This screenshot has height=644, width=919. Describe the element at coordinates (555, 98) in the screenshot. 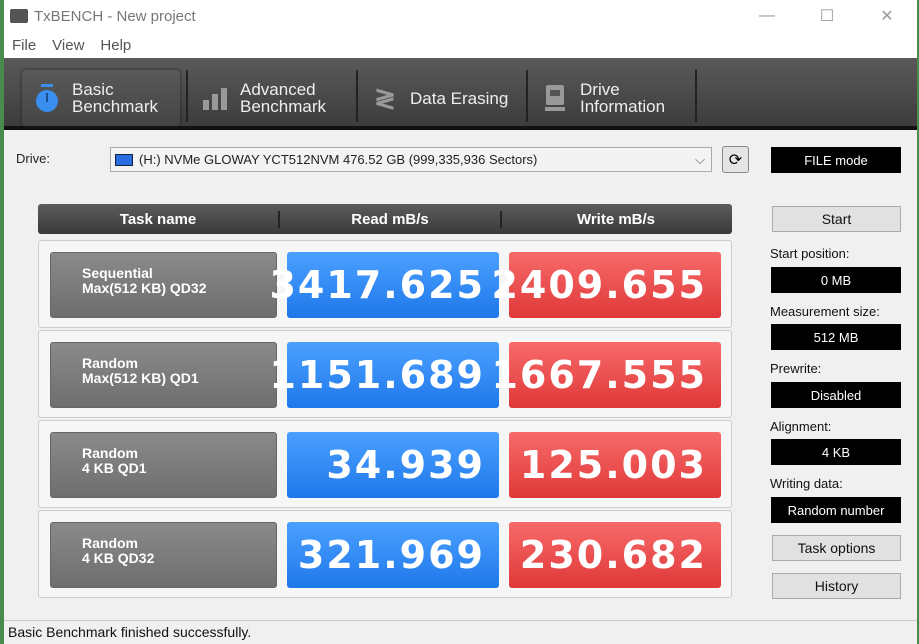

I see `drive-icon` at that location.